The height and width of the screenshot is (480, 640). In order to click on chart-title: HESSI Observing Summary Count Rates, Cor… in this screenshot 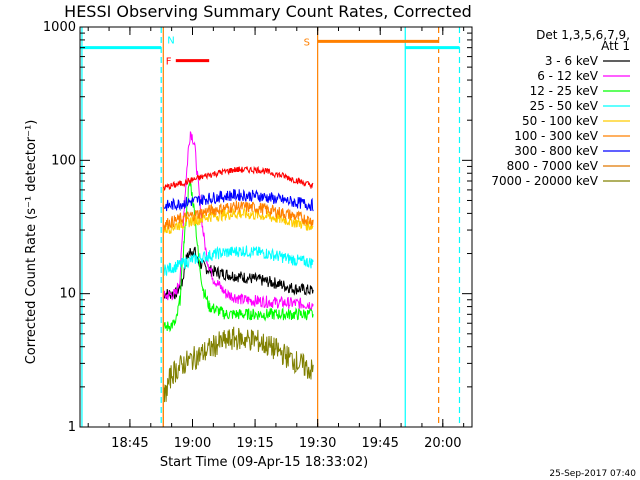, I will do `click(268, 11)`.